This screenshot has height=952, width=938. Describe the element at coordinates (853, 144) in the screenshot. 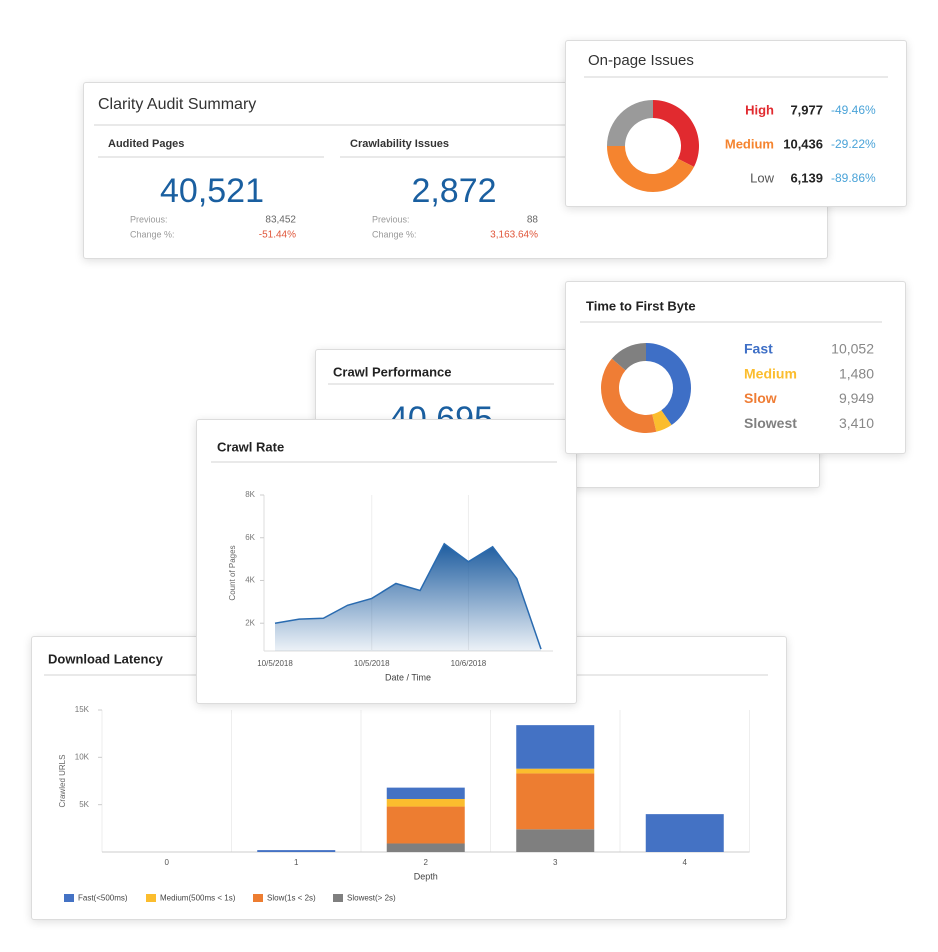

I see `change-label: -29.22%` at that location.